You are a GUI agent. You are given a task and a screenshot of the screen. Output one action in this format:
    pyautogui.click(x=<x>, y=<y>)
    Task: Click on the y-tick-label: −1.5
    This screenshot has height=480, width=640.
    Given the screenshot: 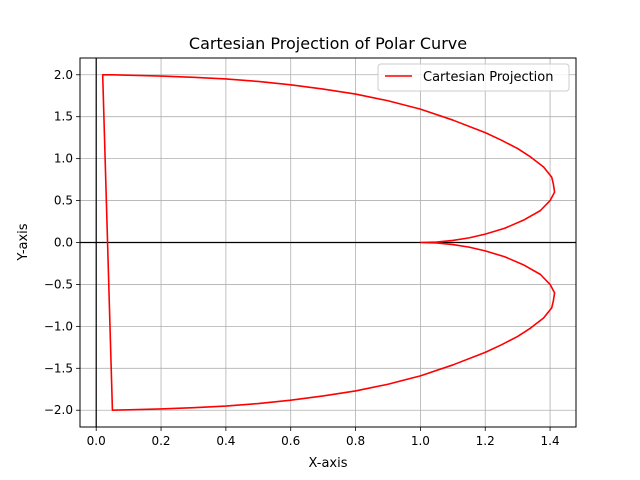 What is the action you would take?
    pyautogui.click(x=58, y=368)
    